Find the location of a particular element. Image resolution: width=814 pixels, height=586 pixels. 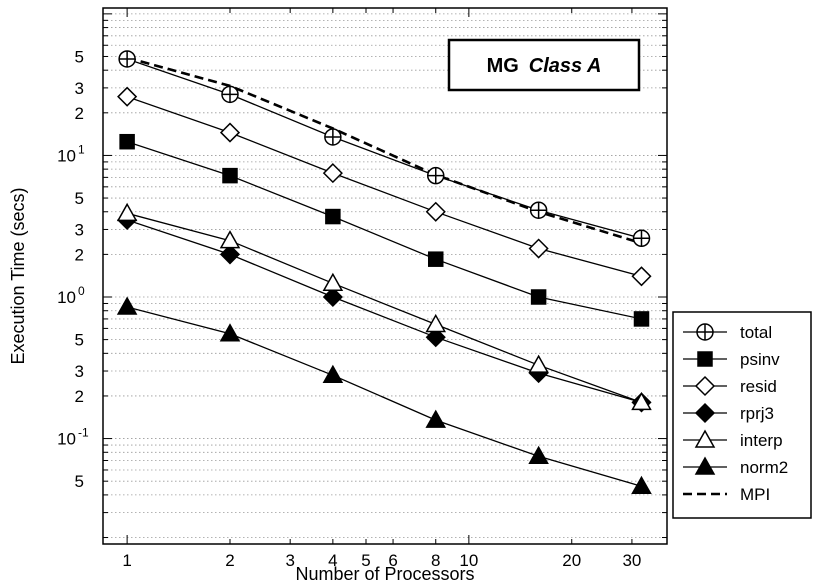

x-tick-label: 3 is located at coordinates (289, 560).